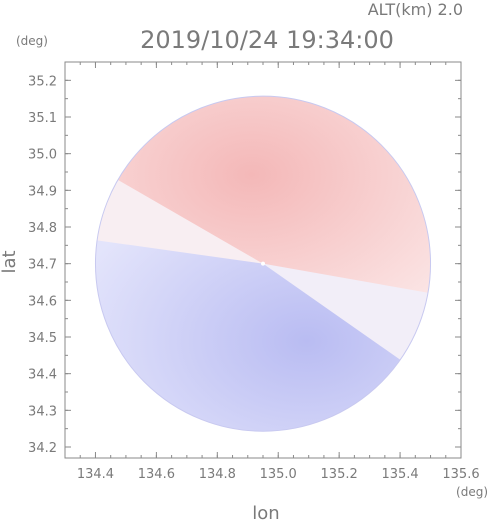 The width and height of the screenshot is (491, 521). Describe the element at coordinates (10, 261) in the screenshot. I see `y-axis-label: lat` at that location.